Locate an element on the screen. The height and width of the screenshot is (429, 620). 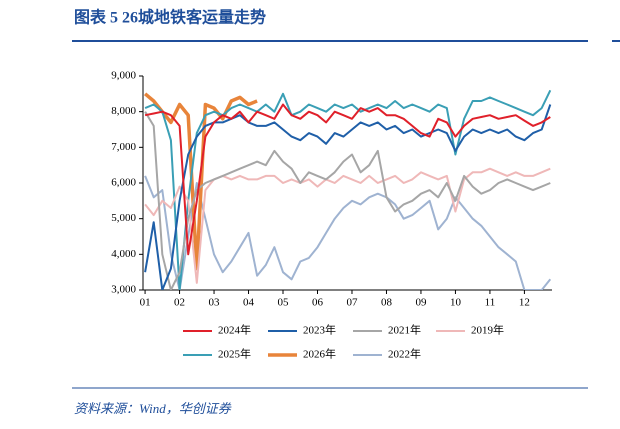
legend-label: 2026年 is located at coordinates (319, 354).